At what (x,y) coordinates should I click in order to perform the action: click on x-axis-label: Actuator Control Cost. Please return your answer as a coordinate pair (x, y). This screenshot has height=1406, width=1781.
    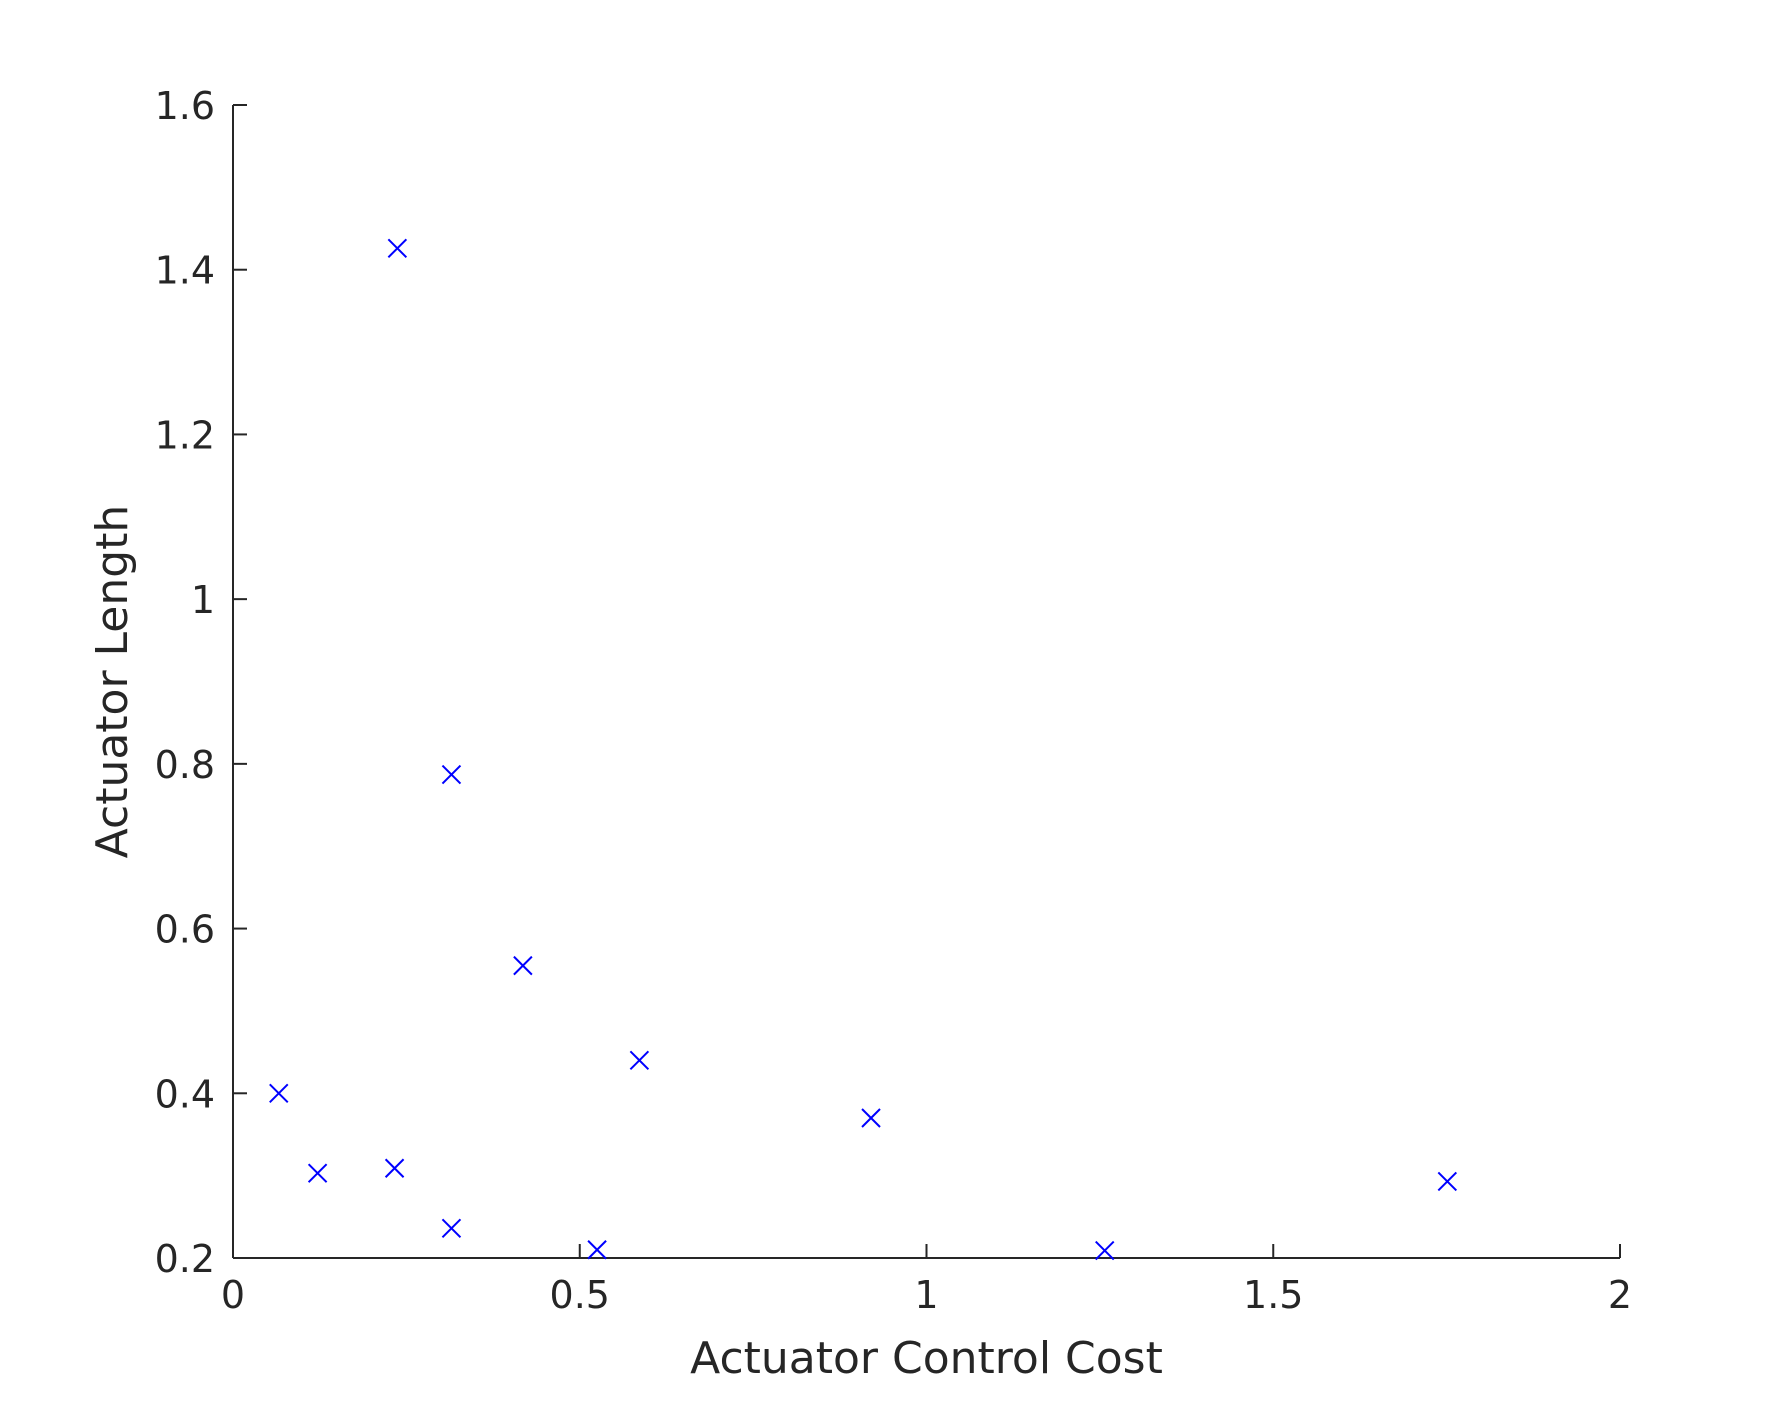
    Looking at the image, I should click on (926, 1358).